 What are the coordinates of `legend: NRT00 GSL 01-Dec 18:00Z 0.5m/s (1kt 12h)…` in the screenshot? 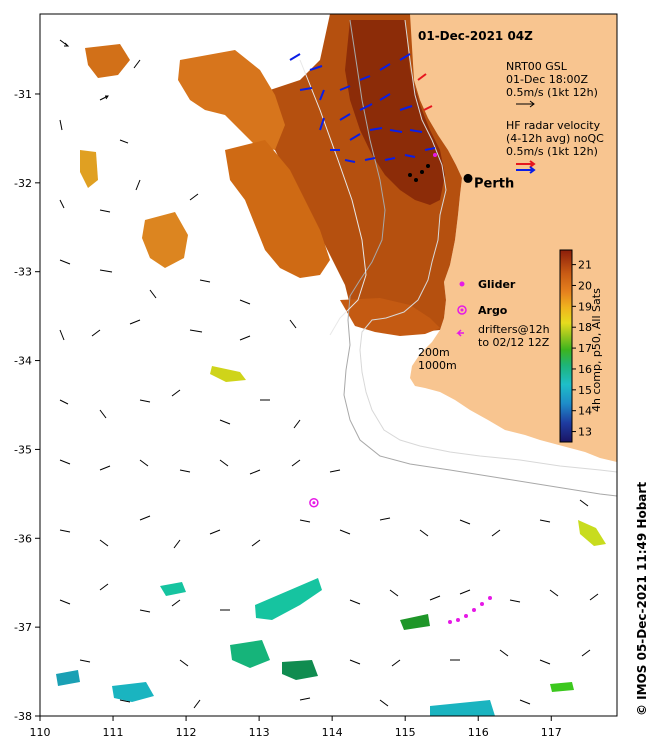 It's located at (511, 216).